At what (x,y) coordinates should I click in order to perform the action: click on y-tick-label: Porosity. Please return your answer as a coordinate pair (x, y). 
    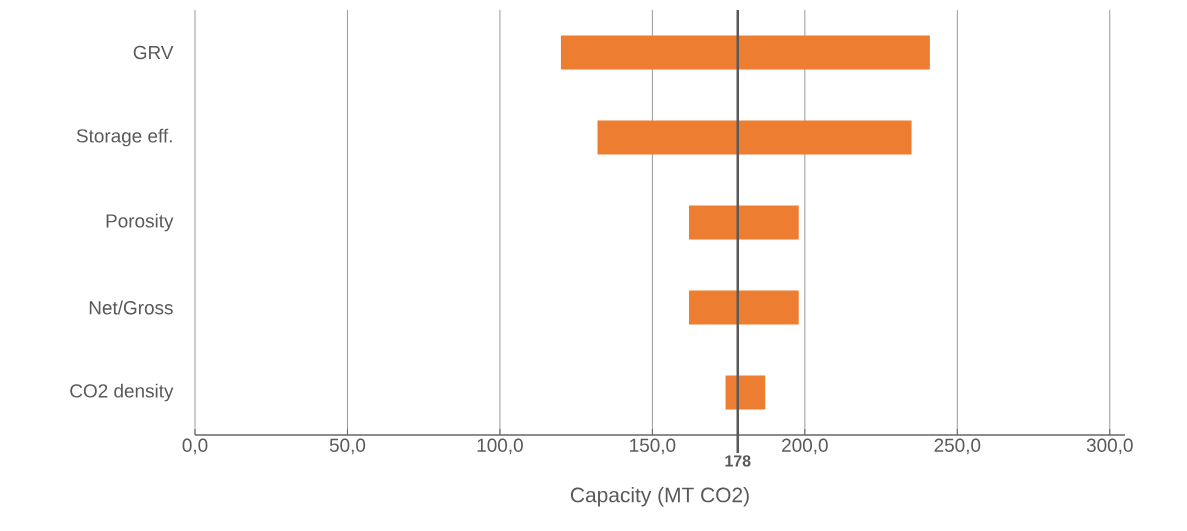
    Looking at the image, I should click on (140, 222).